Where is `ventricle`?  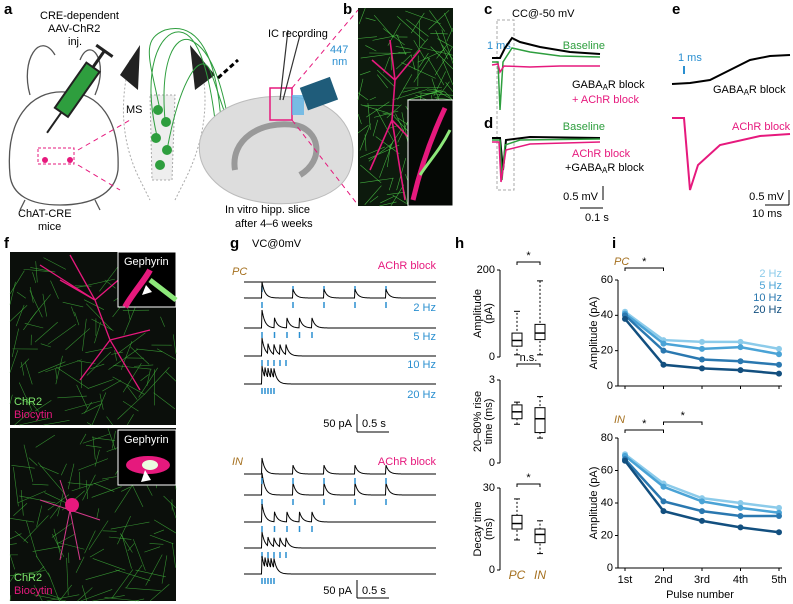
ventricle is located at coordinates (167, 67).